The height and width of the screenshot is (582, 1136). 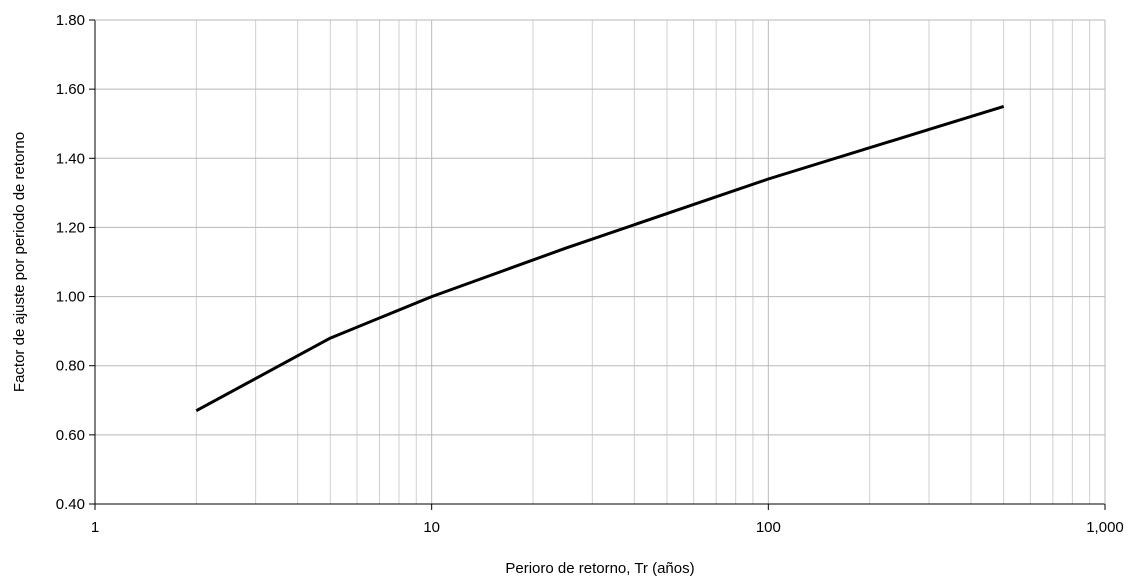 I want to click on y-tick-label: 1.40, so click(x=70, y=158).